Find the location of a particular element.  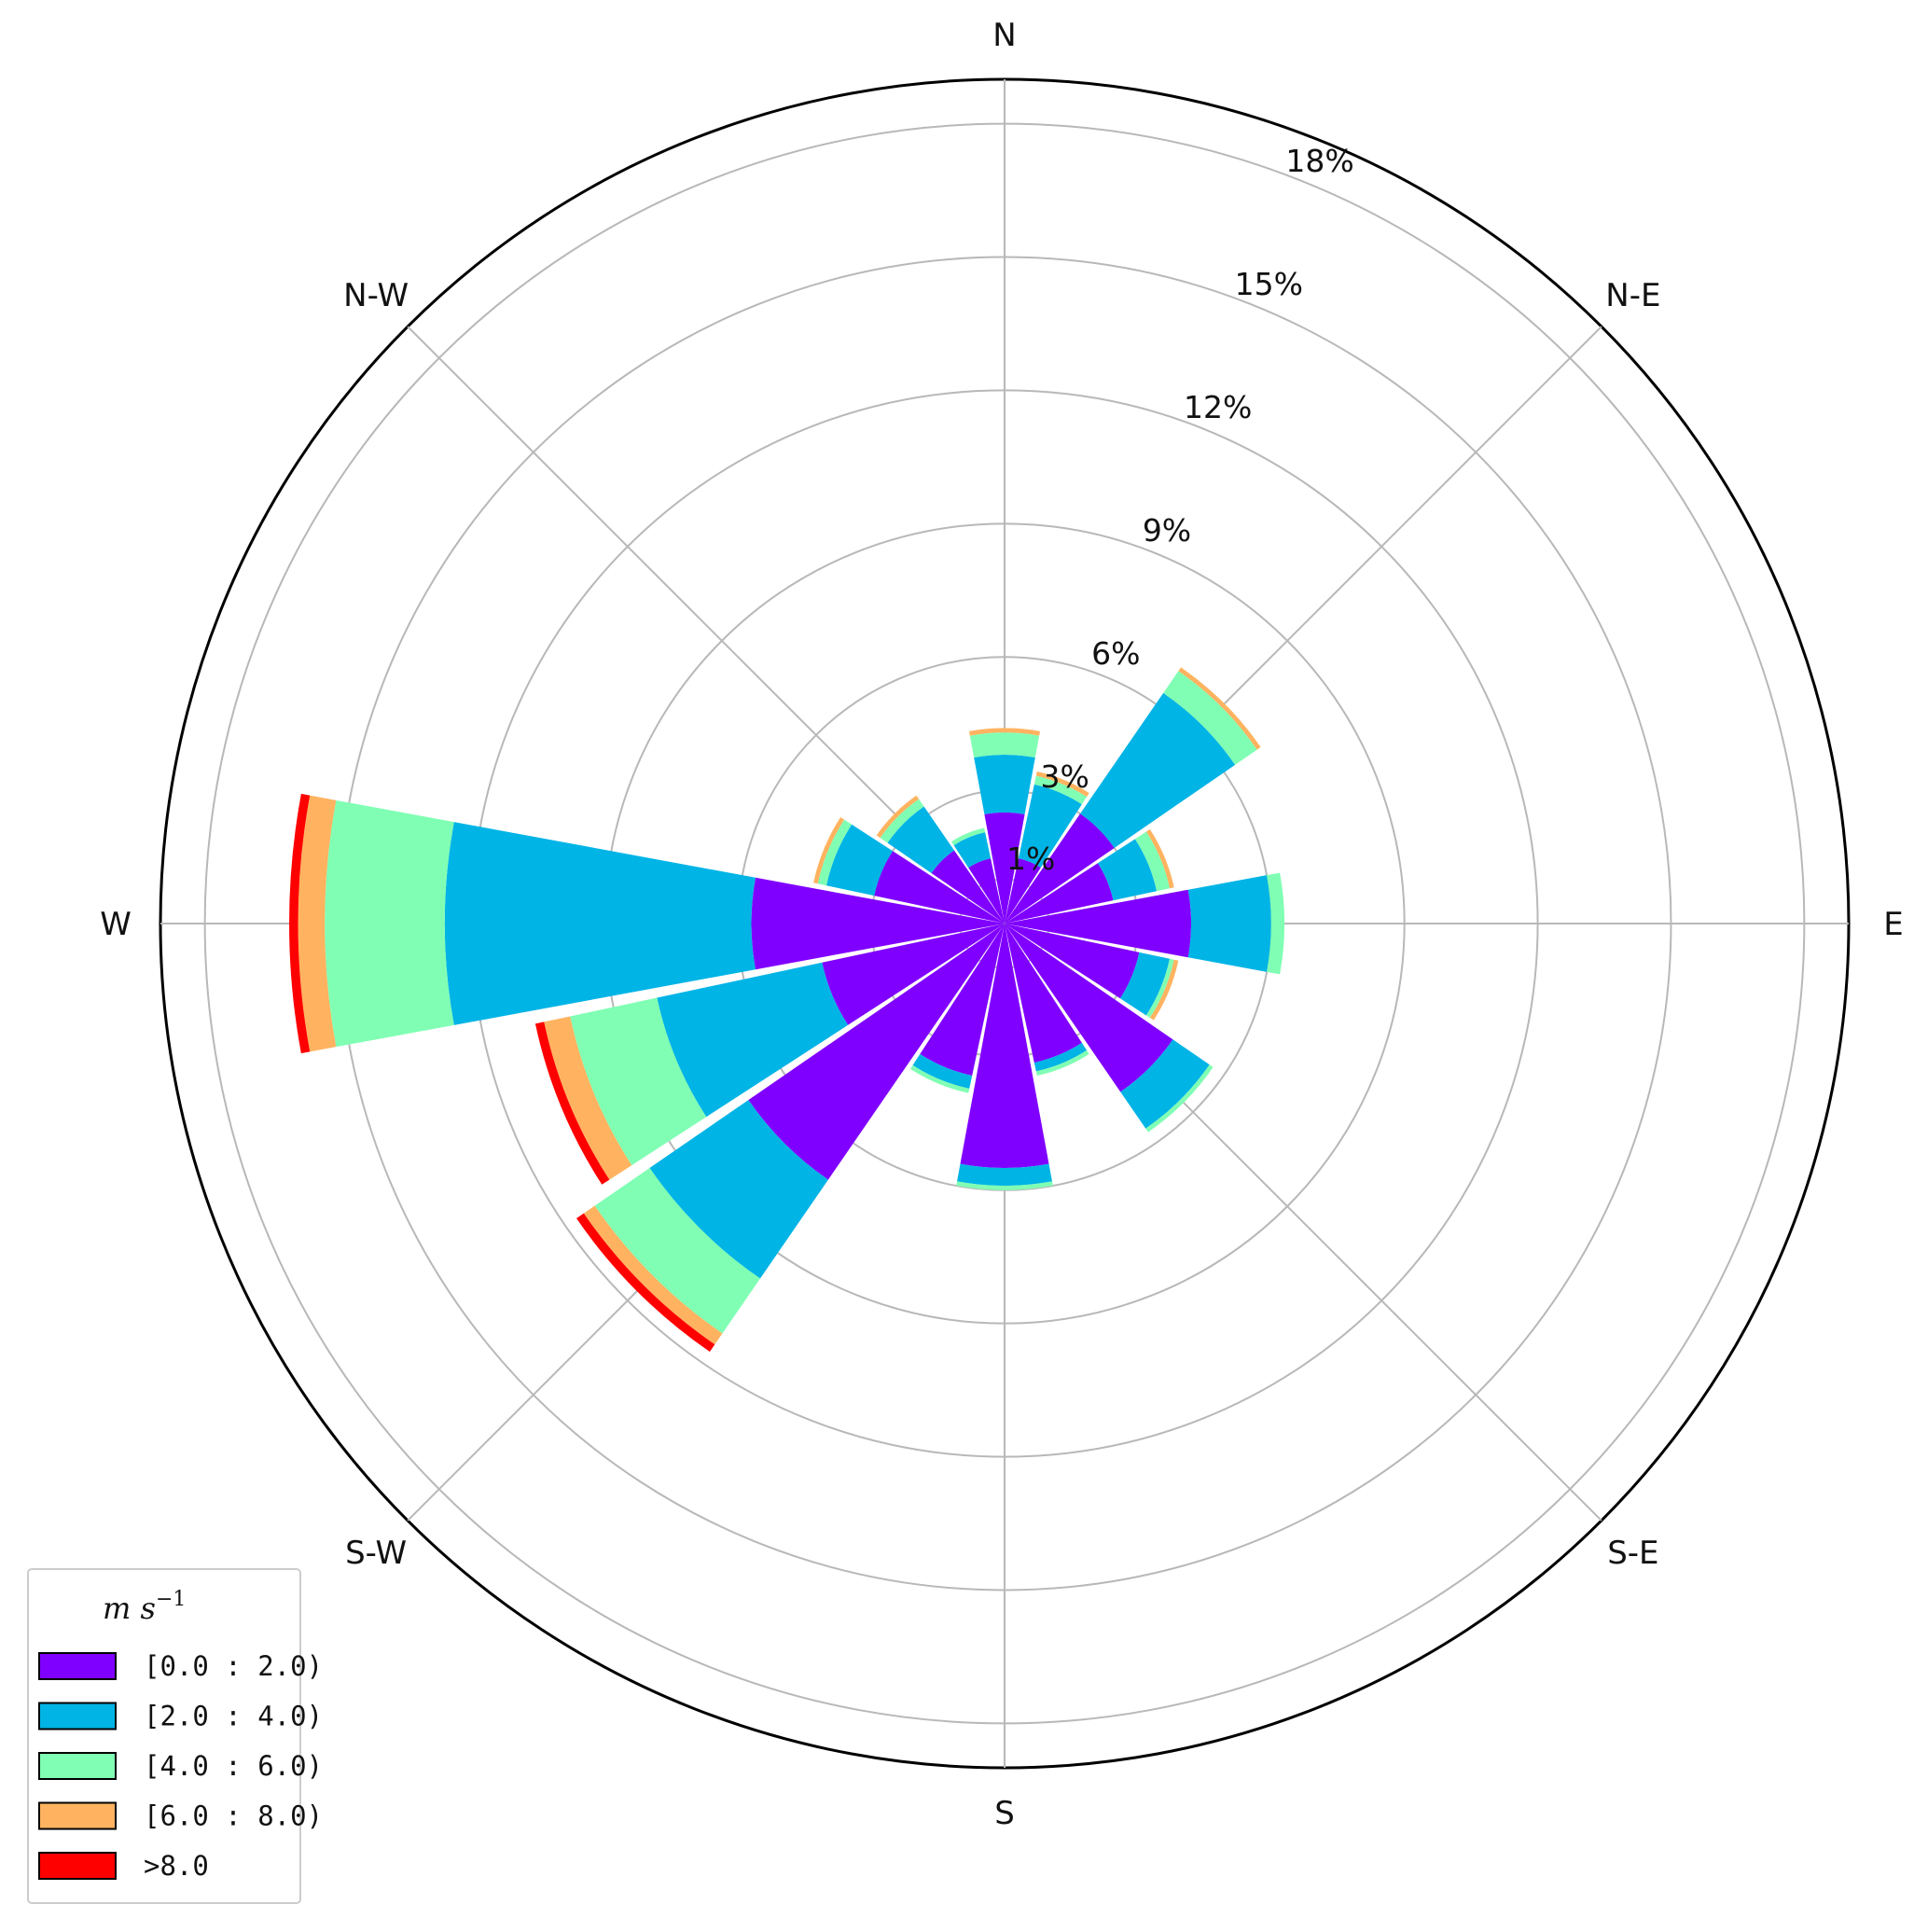

bar-ese-bin2 is located at coordinates (1159, 989).